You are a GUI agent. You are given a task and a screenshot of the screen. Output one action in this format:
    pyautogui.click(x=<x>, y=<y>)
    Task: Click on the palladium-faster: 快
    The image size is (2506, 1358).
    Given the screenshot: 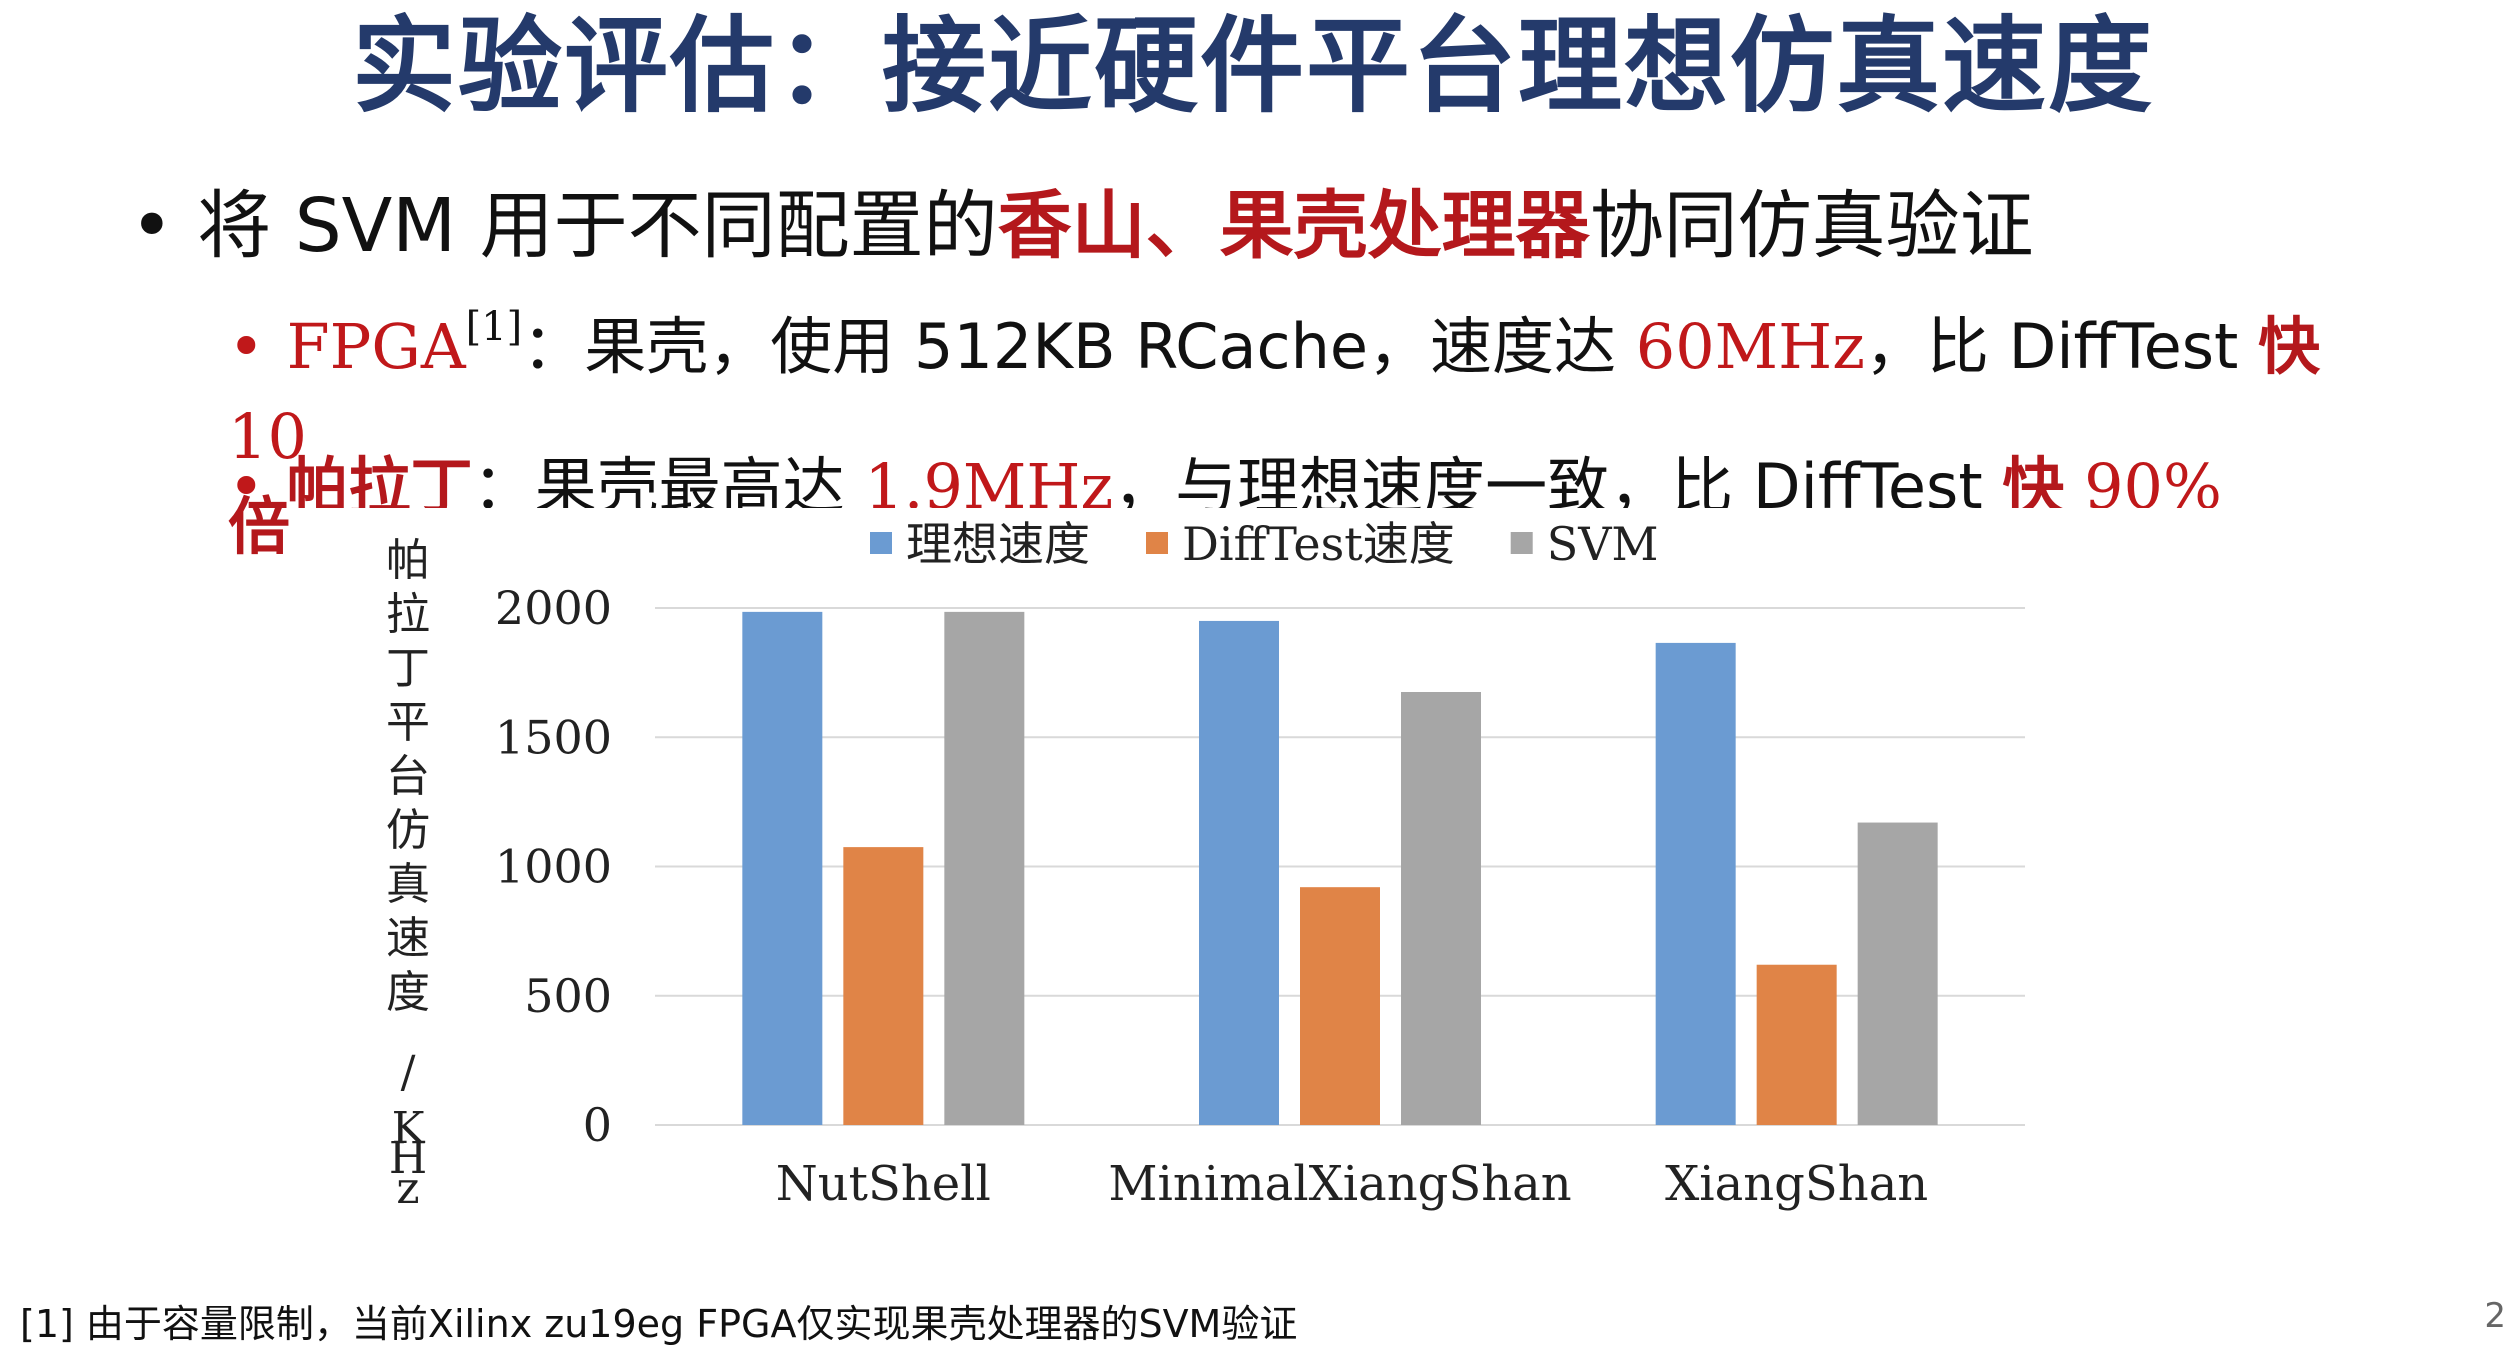 What is the action you would take?
    pyautogui.click(x=2033, y=479)
    